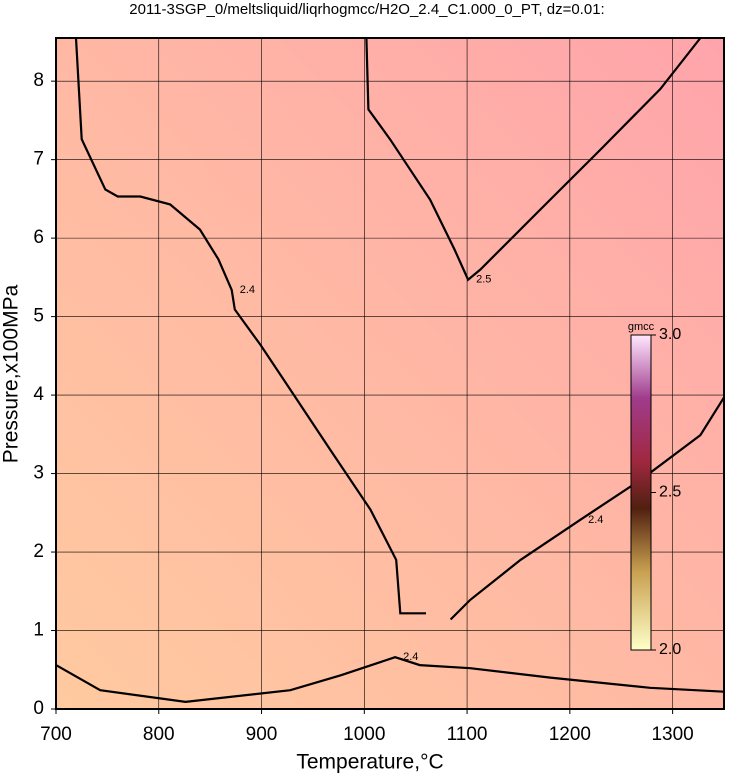  What do you see at coordinates (38, 551) in the screenshot?
I see `y-tick-label: 2` at bounding box center [38, 551].